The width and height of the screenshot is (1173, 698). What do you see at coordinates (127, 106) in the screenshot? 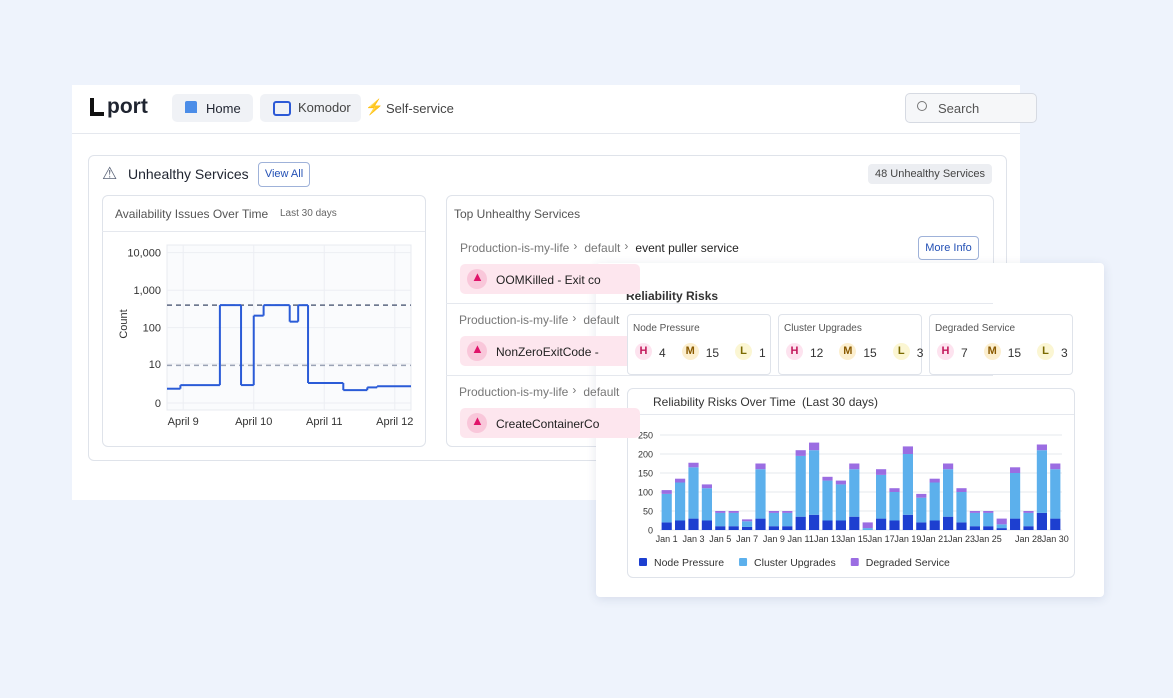
I see `logo: port` at bounding box center [127, 106].